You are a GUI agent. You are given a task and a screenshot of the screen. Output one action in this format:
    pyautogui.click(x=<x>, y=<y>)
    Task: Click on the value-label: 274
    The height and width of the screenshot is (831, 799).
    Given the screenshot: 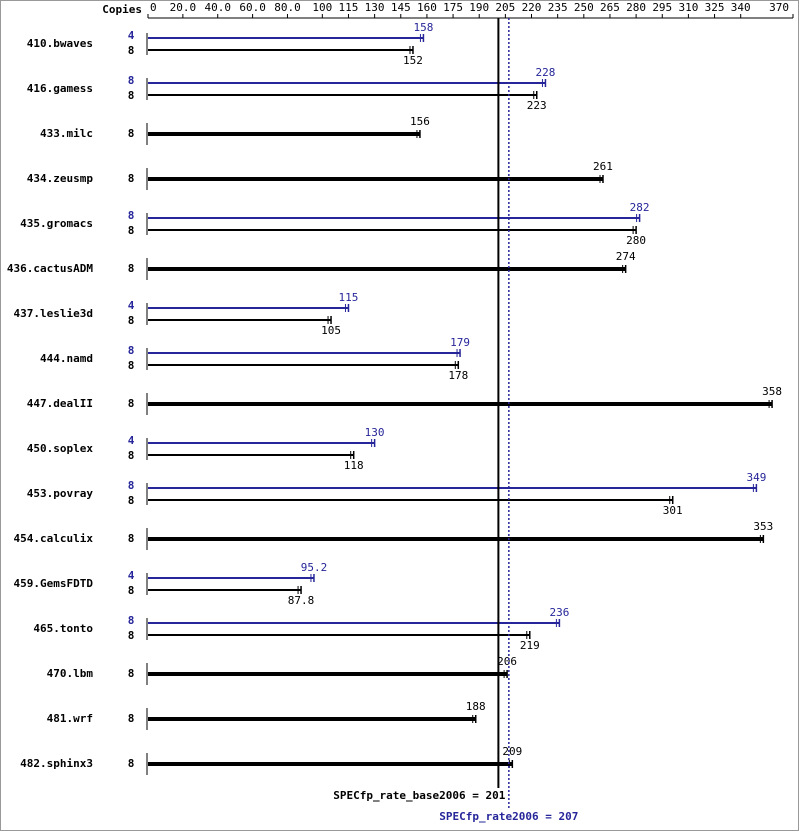 What is the action you would take?
    pyautogui.click(x=626, y=256)
    